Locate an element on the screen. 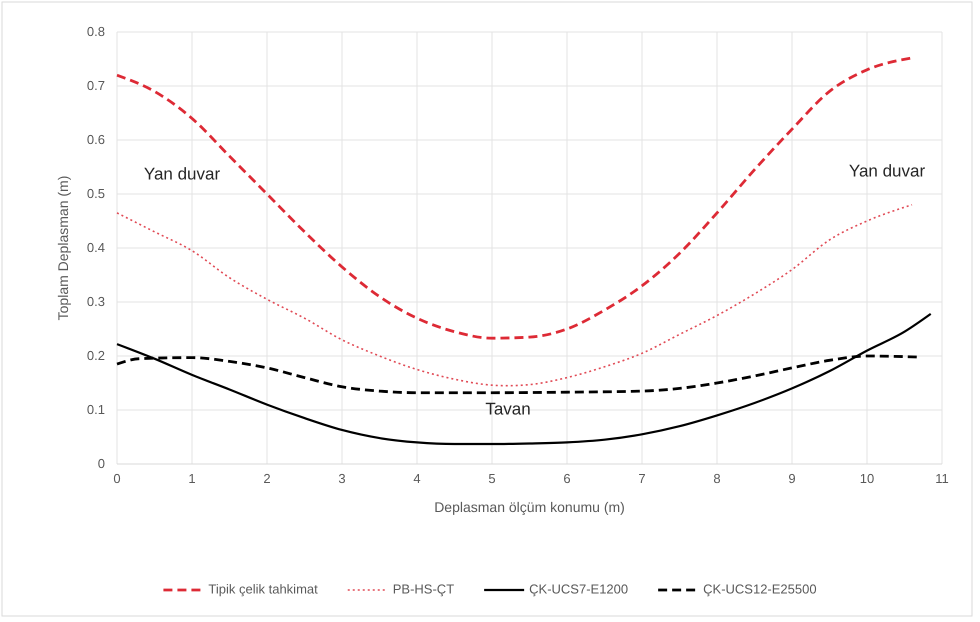  x-tick-label: 10 is located at coordinates (867, 478).